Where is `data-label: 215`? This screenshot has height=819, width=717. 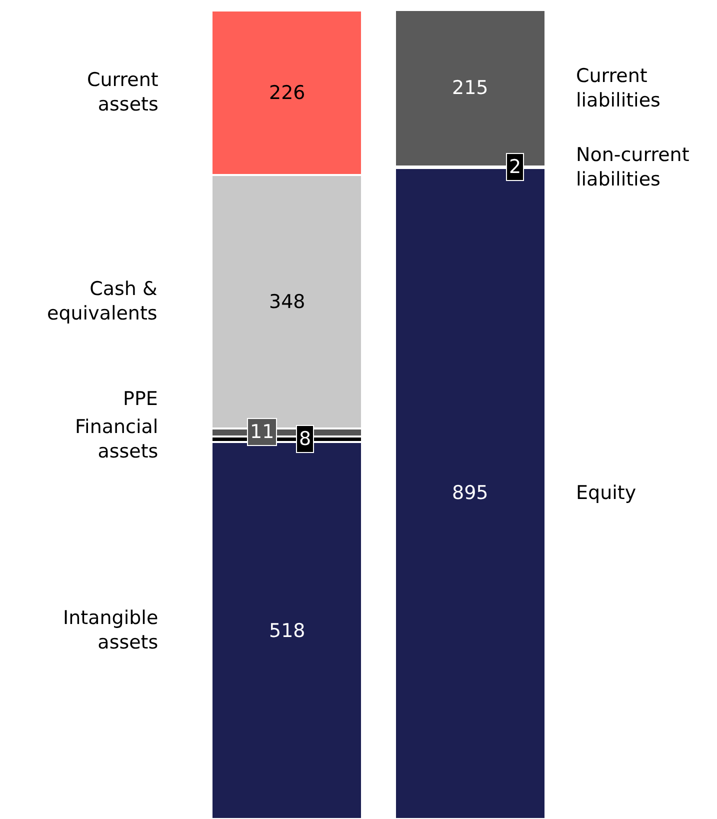 data-label: 215 is located at coordinates (470, 88).